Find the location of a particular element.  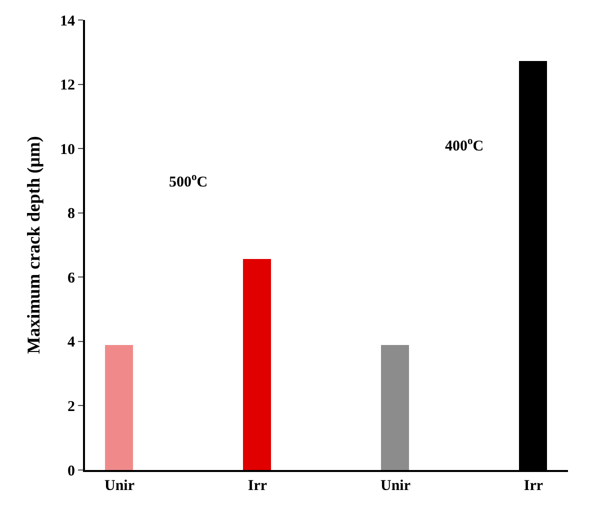

y-tick-label: 6 is located at coordinates (72, 278).